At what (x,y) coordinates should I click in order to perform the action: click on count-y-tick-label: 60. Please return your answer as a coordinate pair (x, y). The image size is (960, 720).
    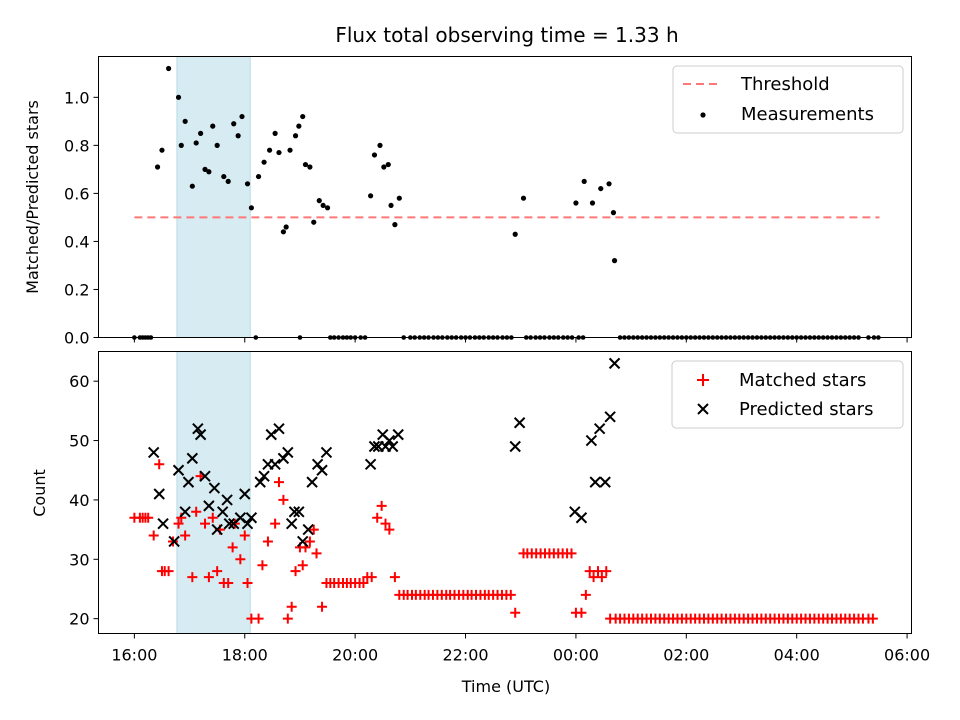
    Looking at the image, I should click on (79, 381).